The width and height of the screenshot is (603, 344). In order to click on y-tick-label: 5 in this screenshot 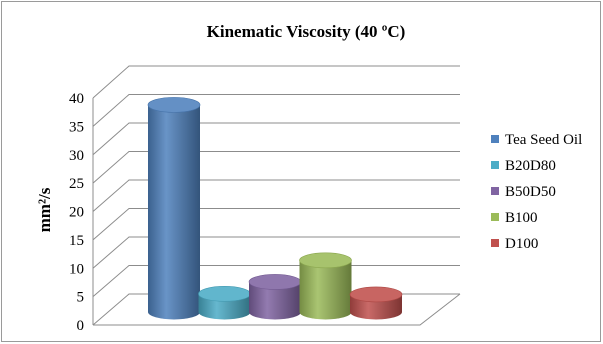, I will do `click(81, 298)`.